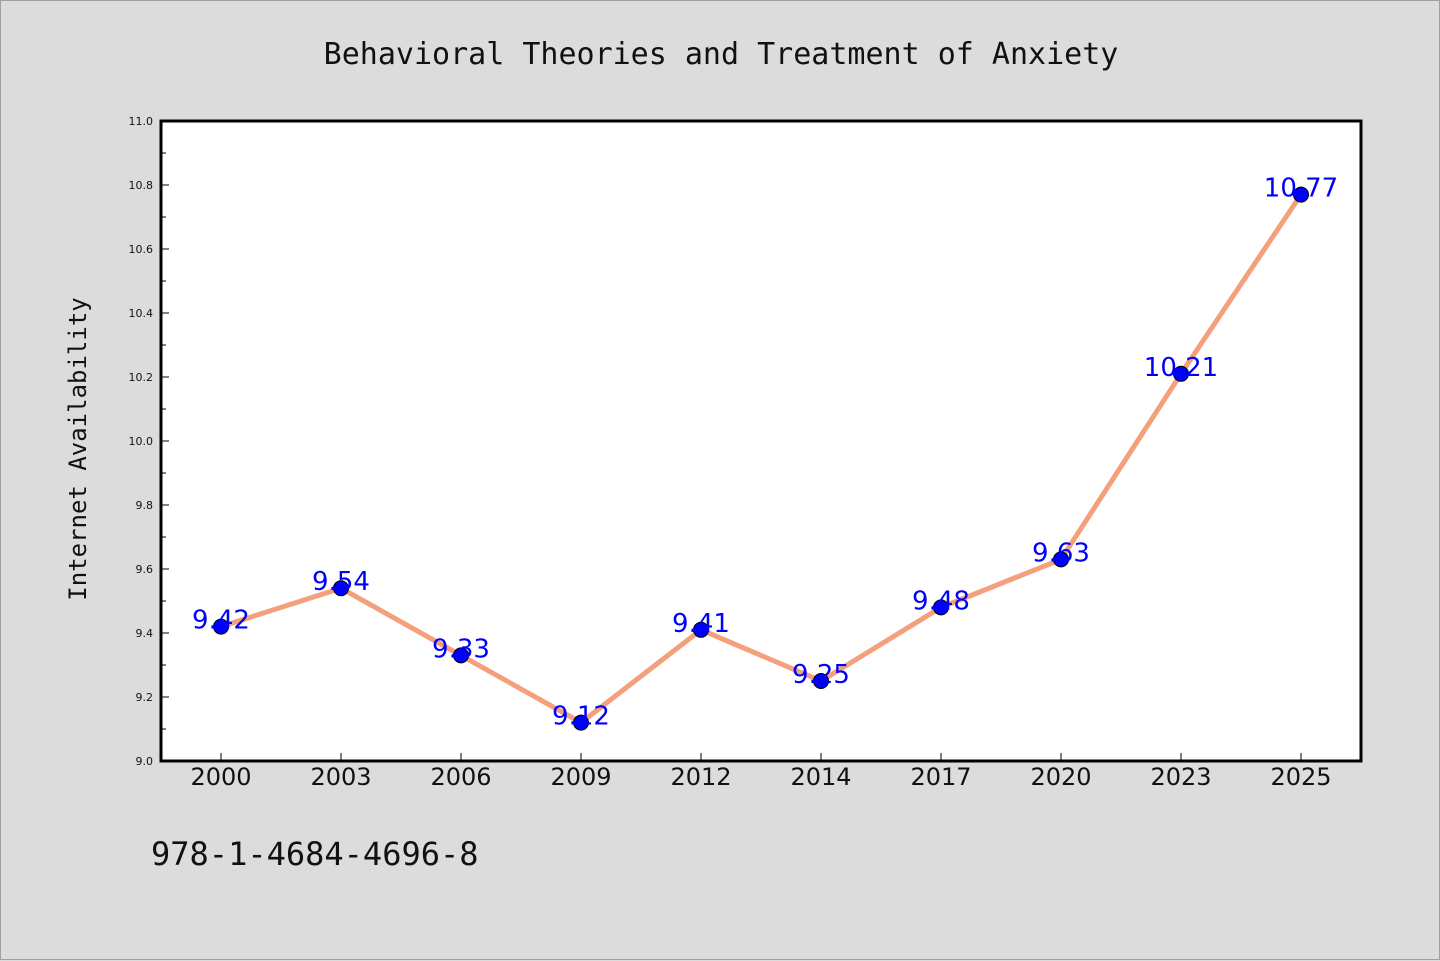 The width and height of the screenshot is (1440, 961). I want to click on data-label: 9.41, so click(701, 624).